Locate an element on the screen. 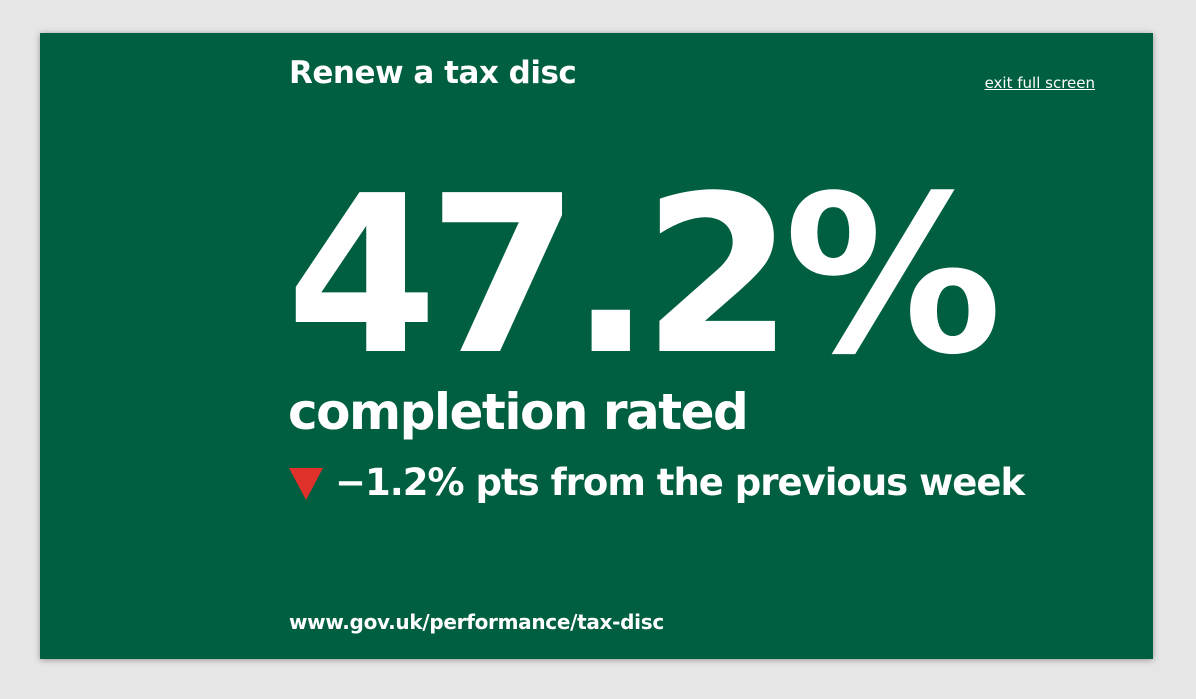 This screenshot has height=699, width=1196. page-title: Renew a tax disc is located at coordinates (433, 73).